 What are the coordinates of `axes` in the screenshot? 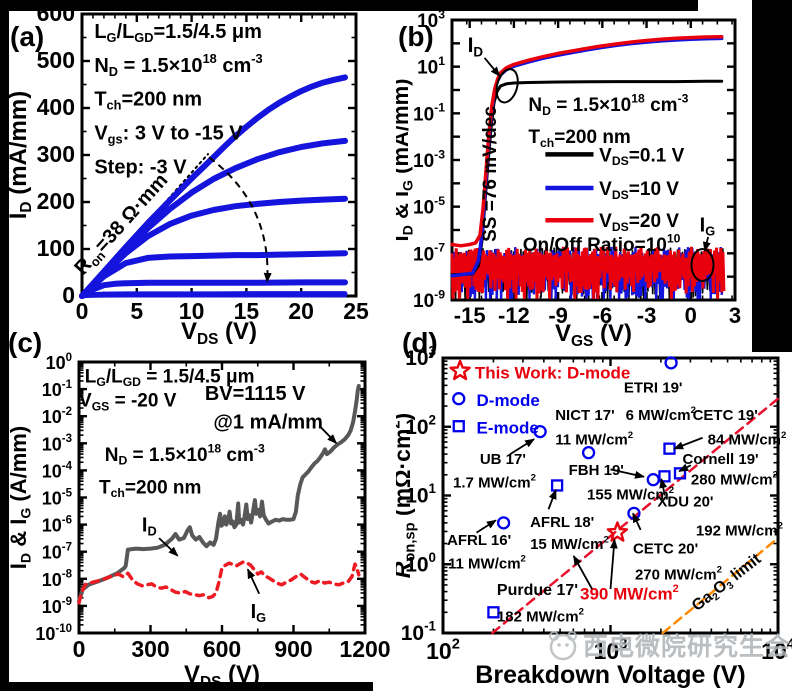 It's located at (222, 497).